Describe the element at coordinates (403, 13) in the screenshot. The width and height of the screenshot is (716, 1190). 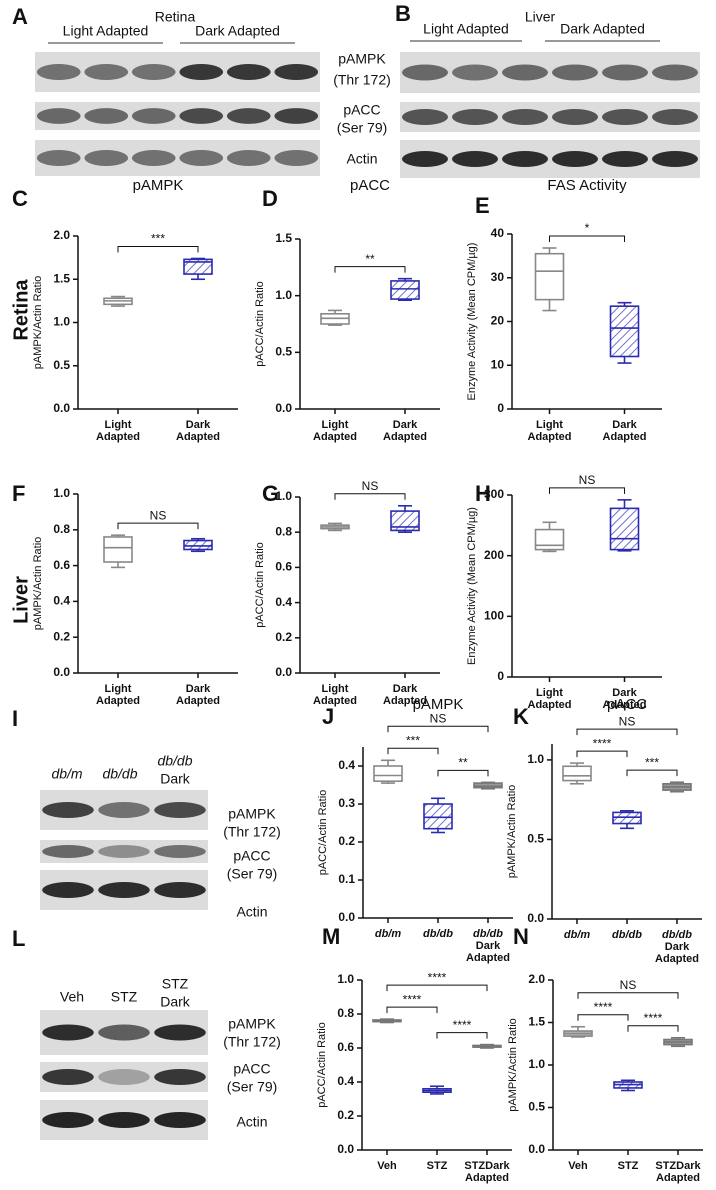
I see `panel-letter: B` at that location.